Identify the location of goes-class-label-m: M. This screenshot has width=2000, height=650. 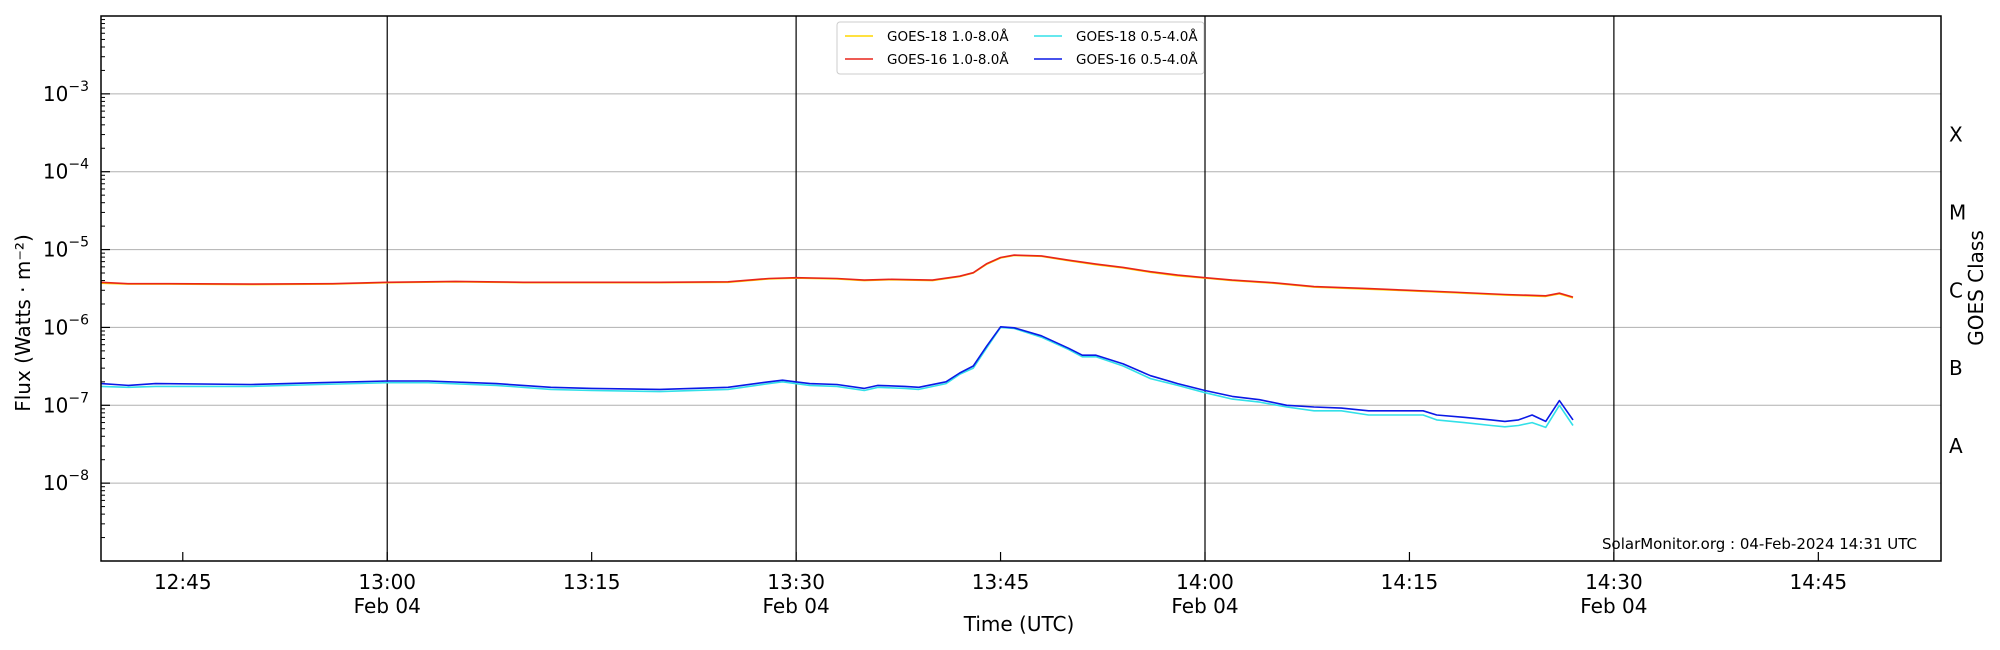
(1957, 212).